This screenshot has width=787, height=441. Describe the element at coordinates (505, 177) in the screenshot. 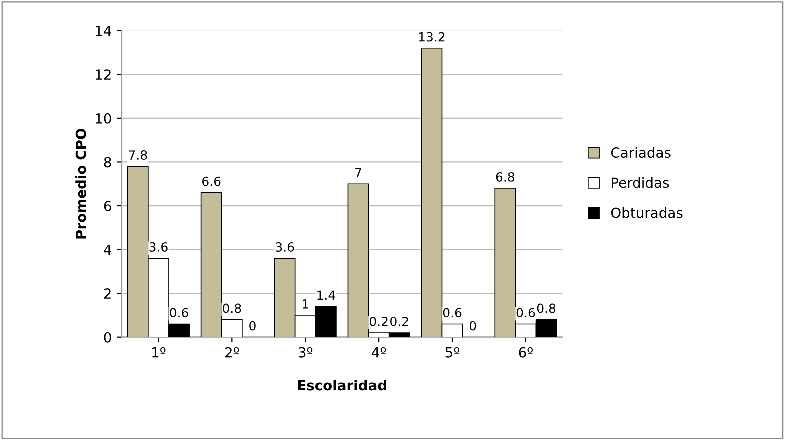

I see `data-label: 6.8` at that location.